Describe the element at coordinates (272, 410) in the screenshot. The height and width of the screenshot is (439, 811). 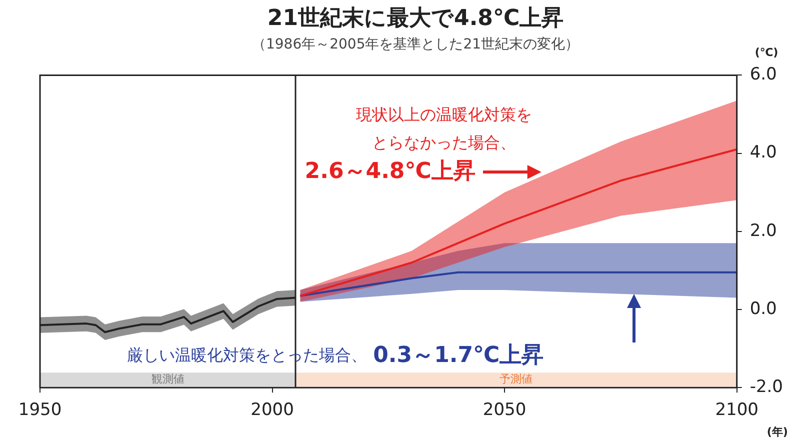
I see `x-tick-label: 2000` at that location.